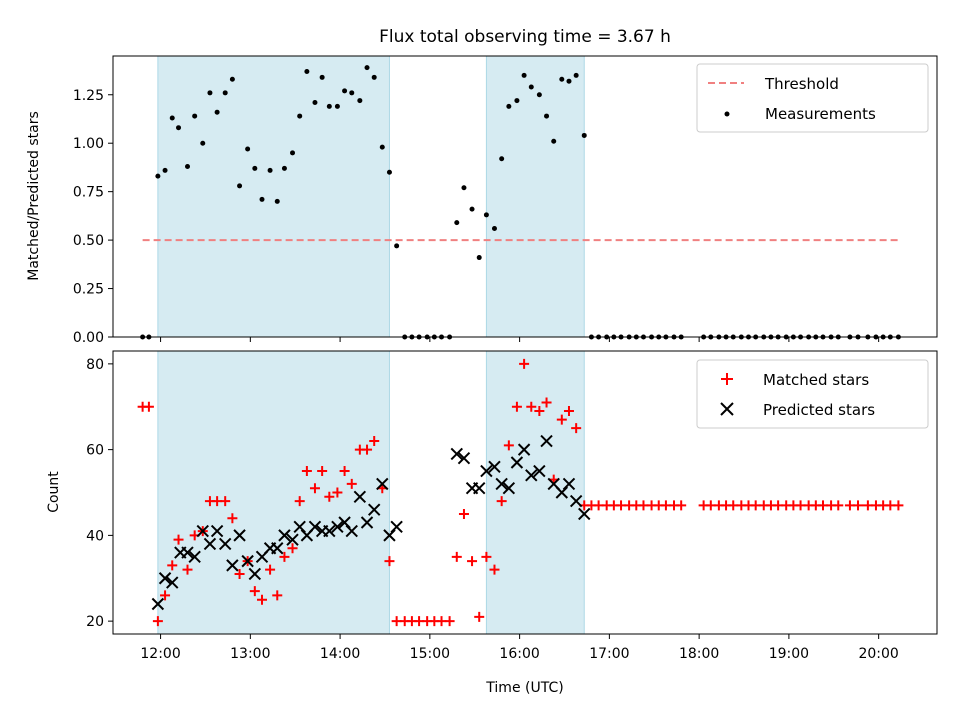 This screenshot has height=720, width=960. I want to click on count-legend-box, so click(812, 394).